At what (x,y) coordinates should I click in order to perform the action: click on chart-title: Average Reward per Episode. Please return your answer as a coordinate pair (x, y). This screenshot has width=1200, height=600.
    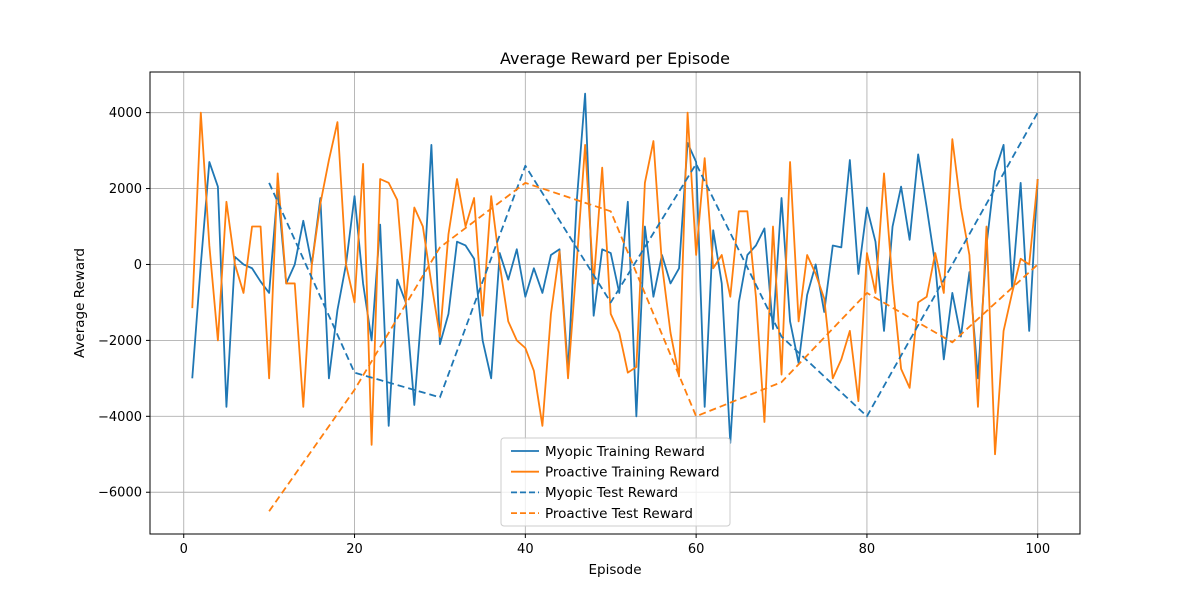
    Looking at the image, I should click on (615, 58).